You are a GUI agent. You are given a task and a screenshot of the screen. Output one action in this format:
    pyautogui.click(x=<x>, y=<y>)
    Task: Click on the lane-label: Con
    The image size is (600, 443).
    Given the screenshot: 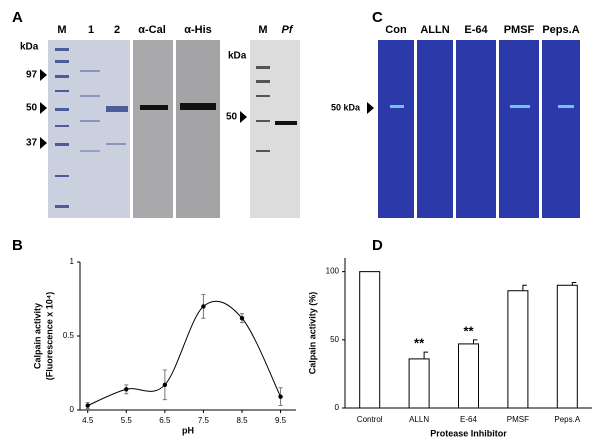 What is the action you would take?
    pyautogui.click(x=396, y=30)
    